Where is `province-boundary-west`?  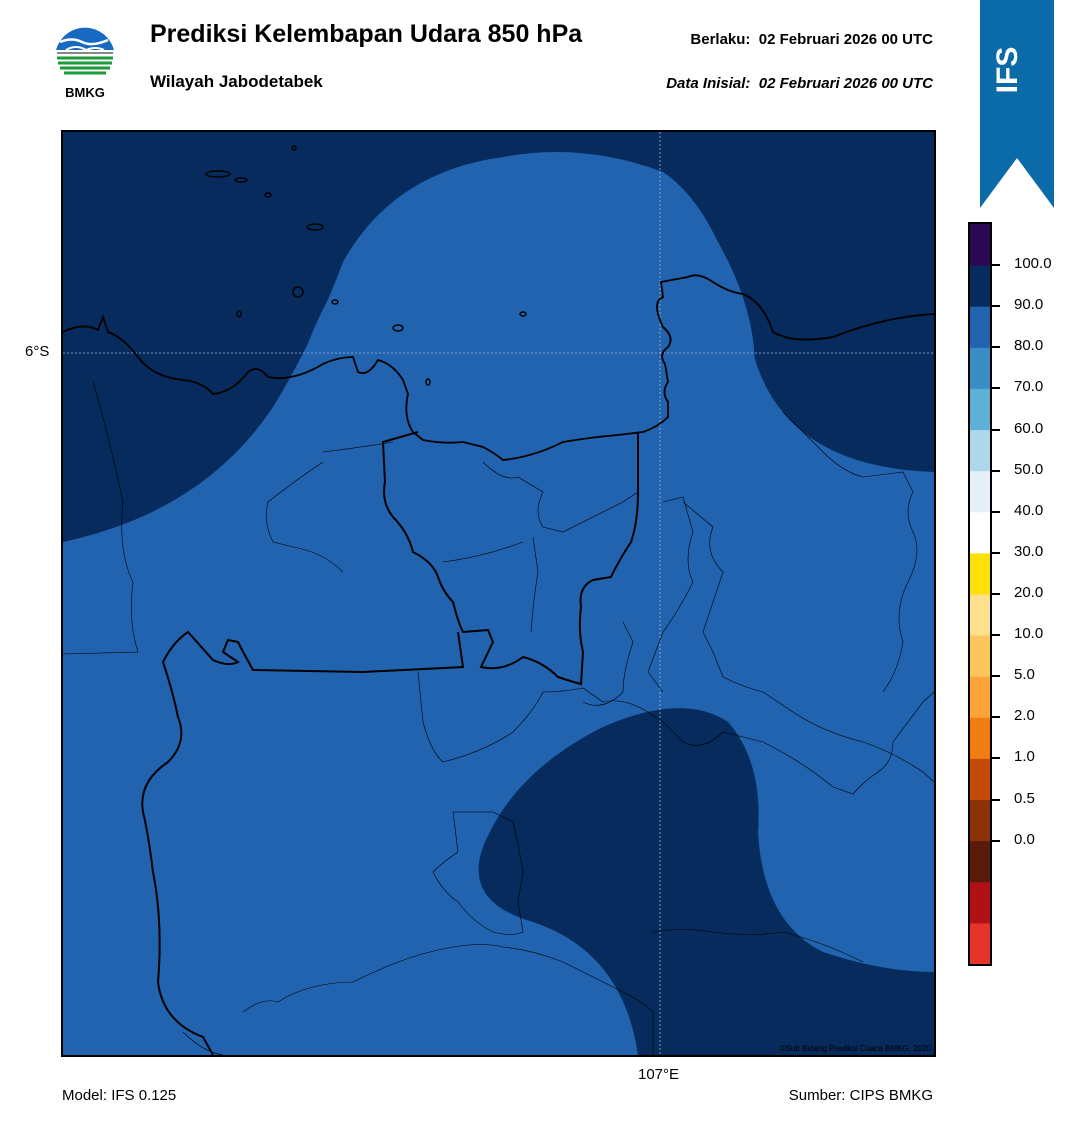
province-boundary-west is located at coordinates (303, 842).